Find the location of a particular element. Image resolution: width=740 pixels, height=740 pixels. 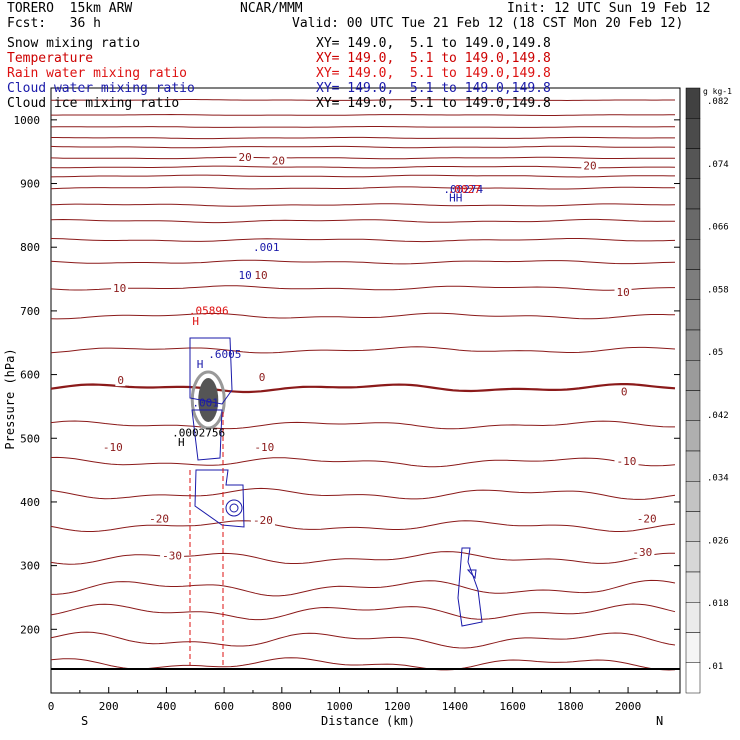

y-axis-label: Pressure (hPa) is located at coordinates (10, 398).